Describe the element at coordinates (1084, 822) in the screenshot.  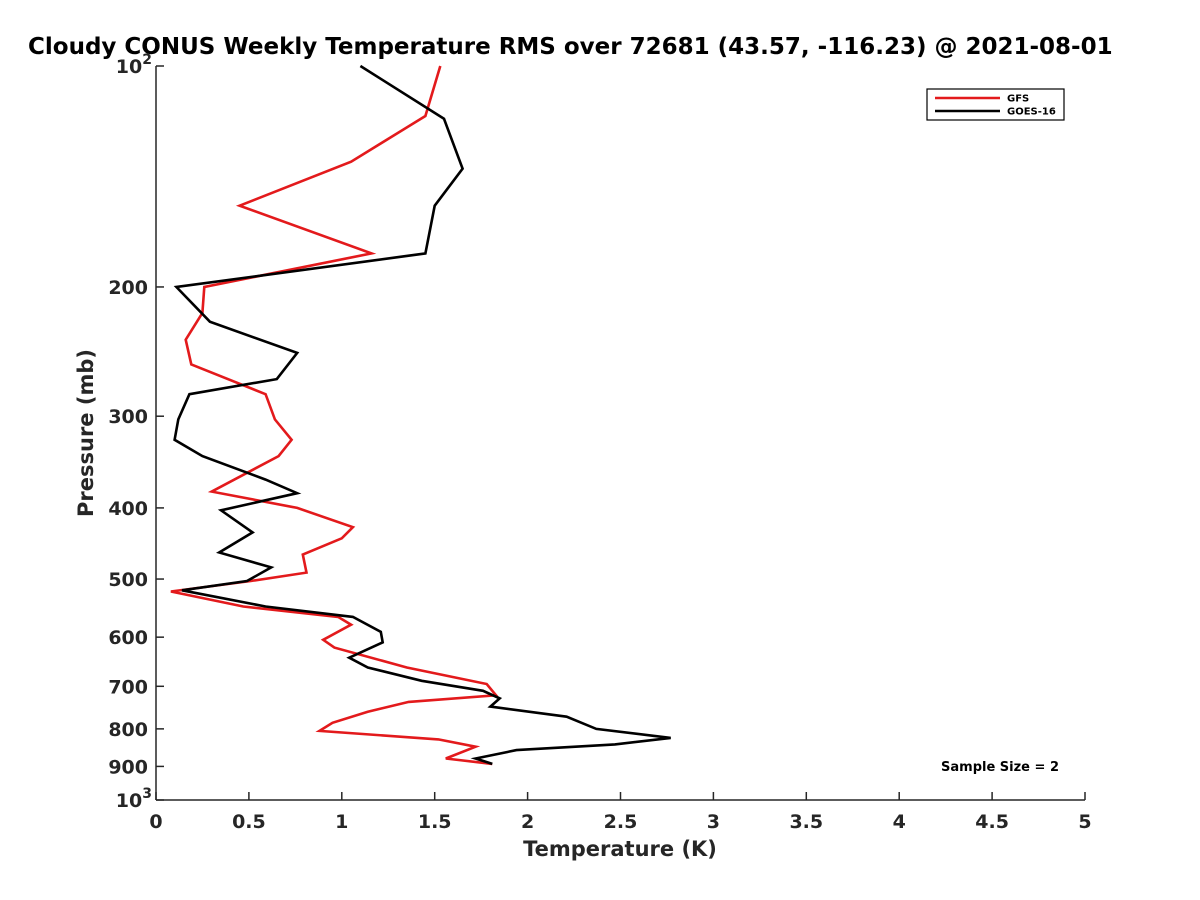
I see `x-tick-label: 5` at that location.